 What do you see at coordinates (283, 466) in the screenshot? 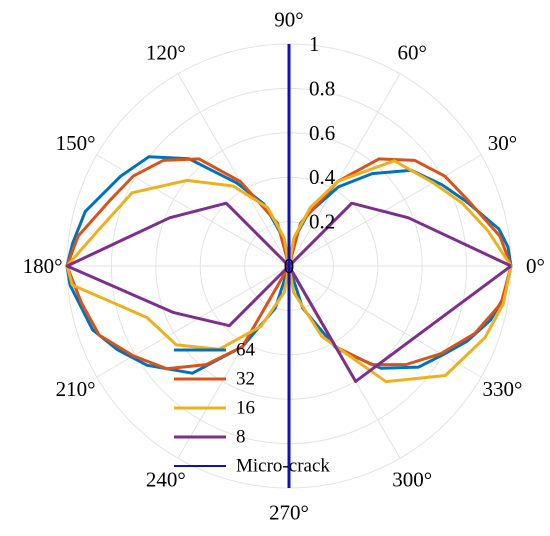
I see `legend-label-micro-crack: Micro-crack` at bounding box center [283, 466].